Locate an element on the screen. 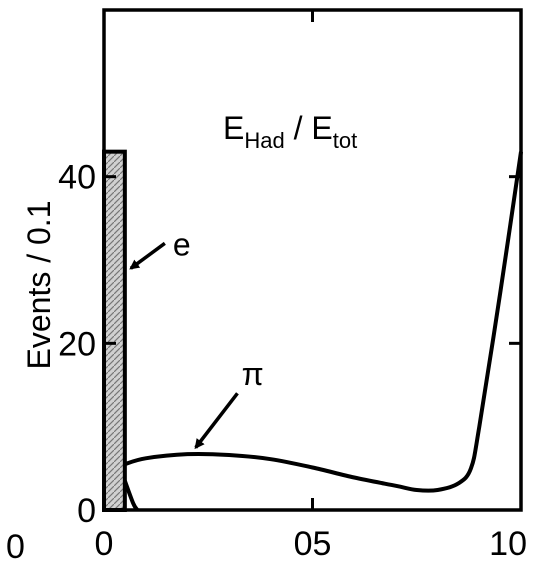 The width and height of the screenshot is (535, 563). title-e1: E is located at coordinates (233, 128).